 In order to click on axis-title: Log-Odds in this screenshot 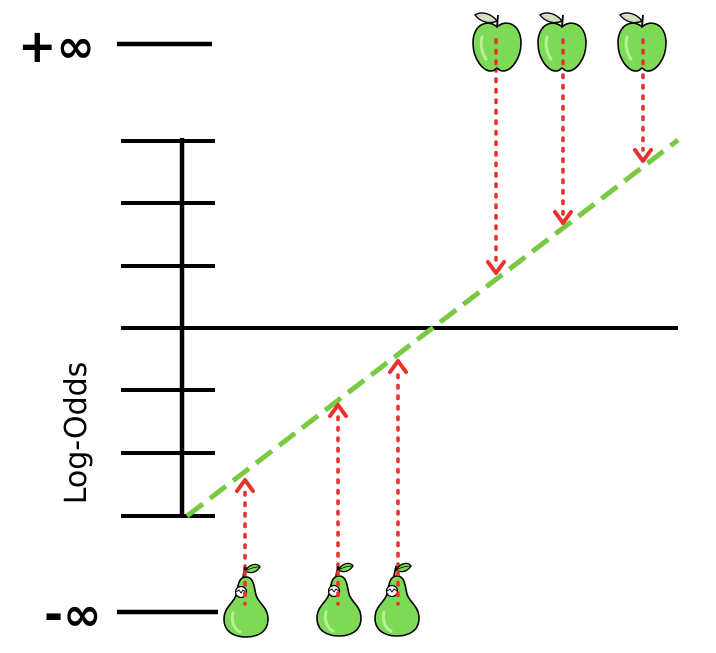, I will do `click(76, 433)`.